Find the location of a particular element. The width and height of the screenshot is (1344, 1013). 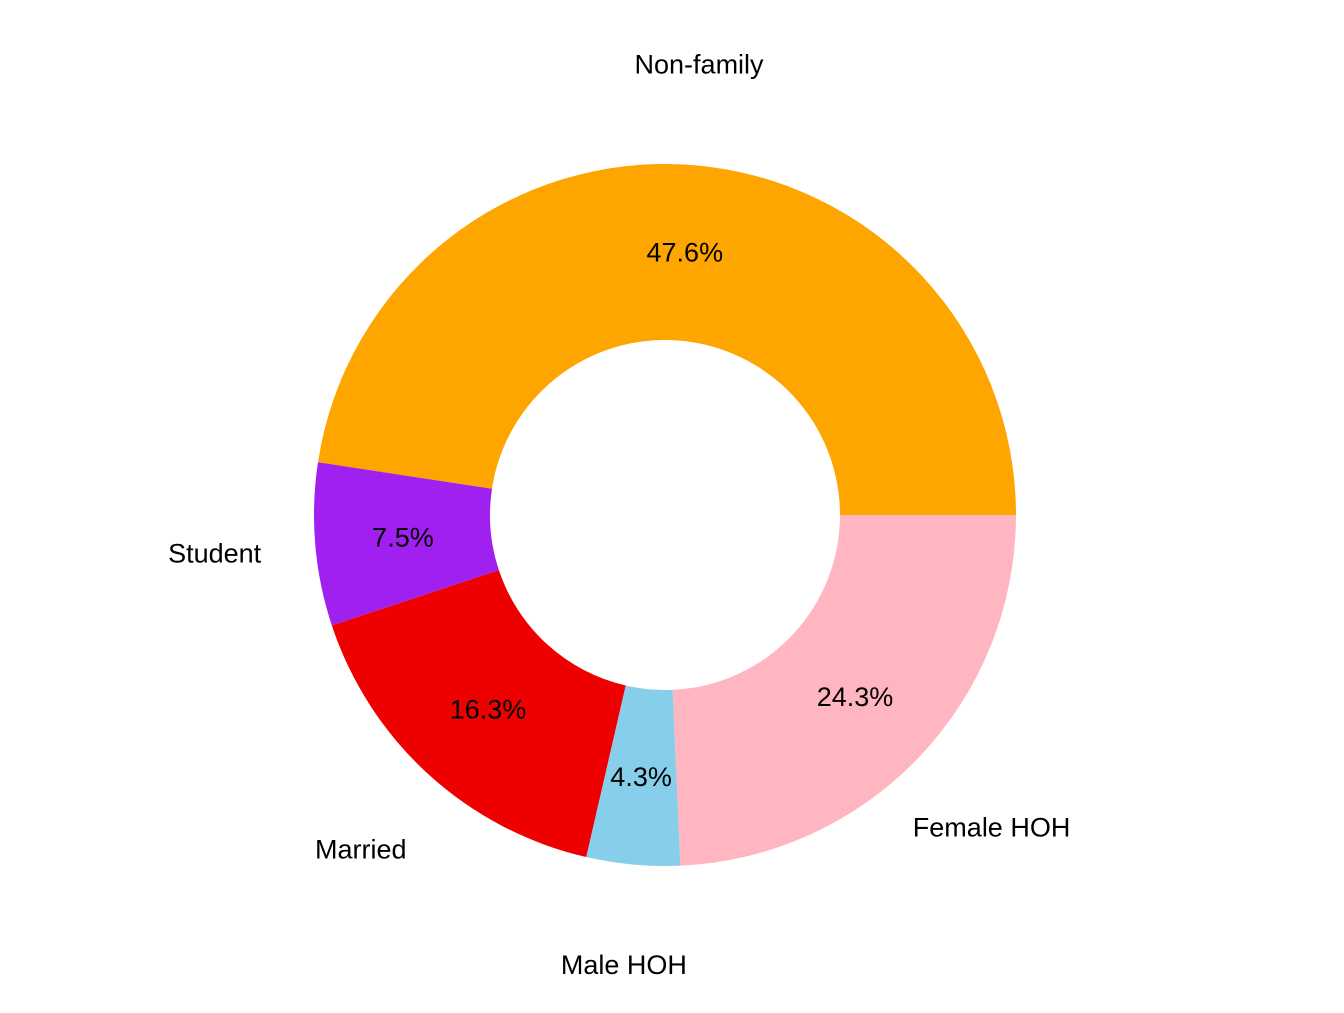

slice-student is located at coordinates (406, 544).